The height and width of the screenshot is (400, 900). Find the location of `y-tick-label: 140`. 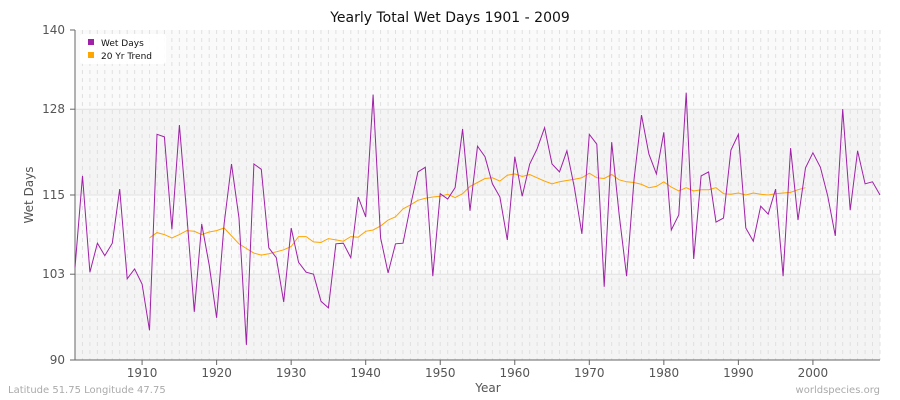

y-tick-label: 140 is located at coordinates (53, 30).